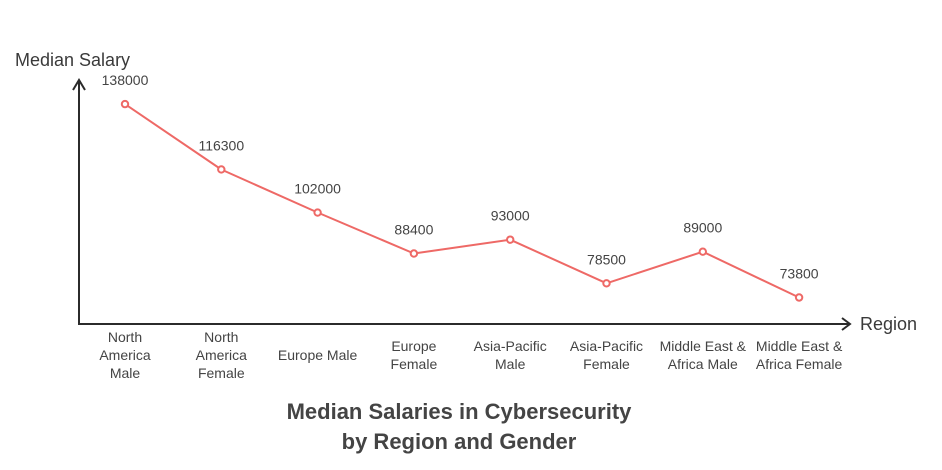 The image size is (942, 470). I want to click on x-tick-label-line: Europe, so click(413, 346).